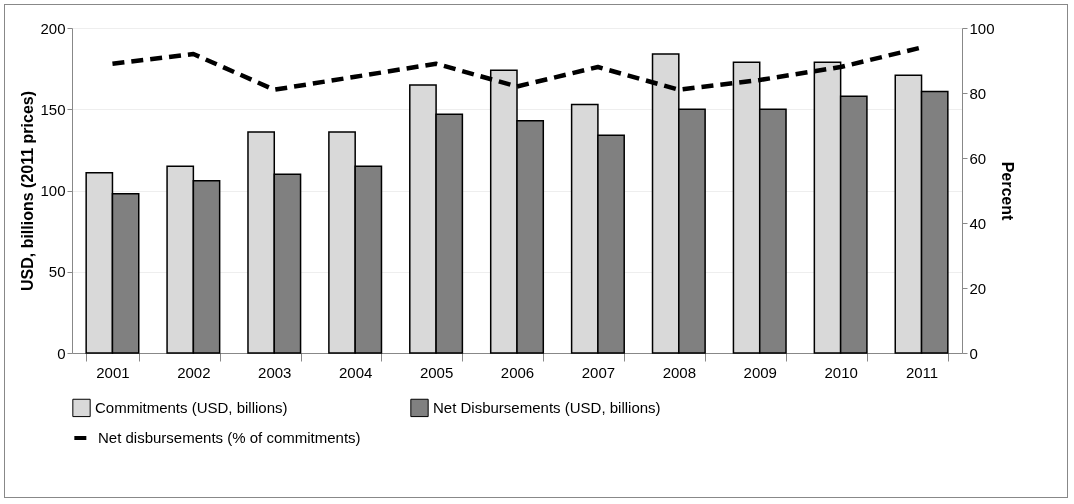 The image size is (1074, 504). Describe the element at coordinates (978, 158) in the screenshot. I see `y2-tick-label: 60` at that location.